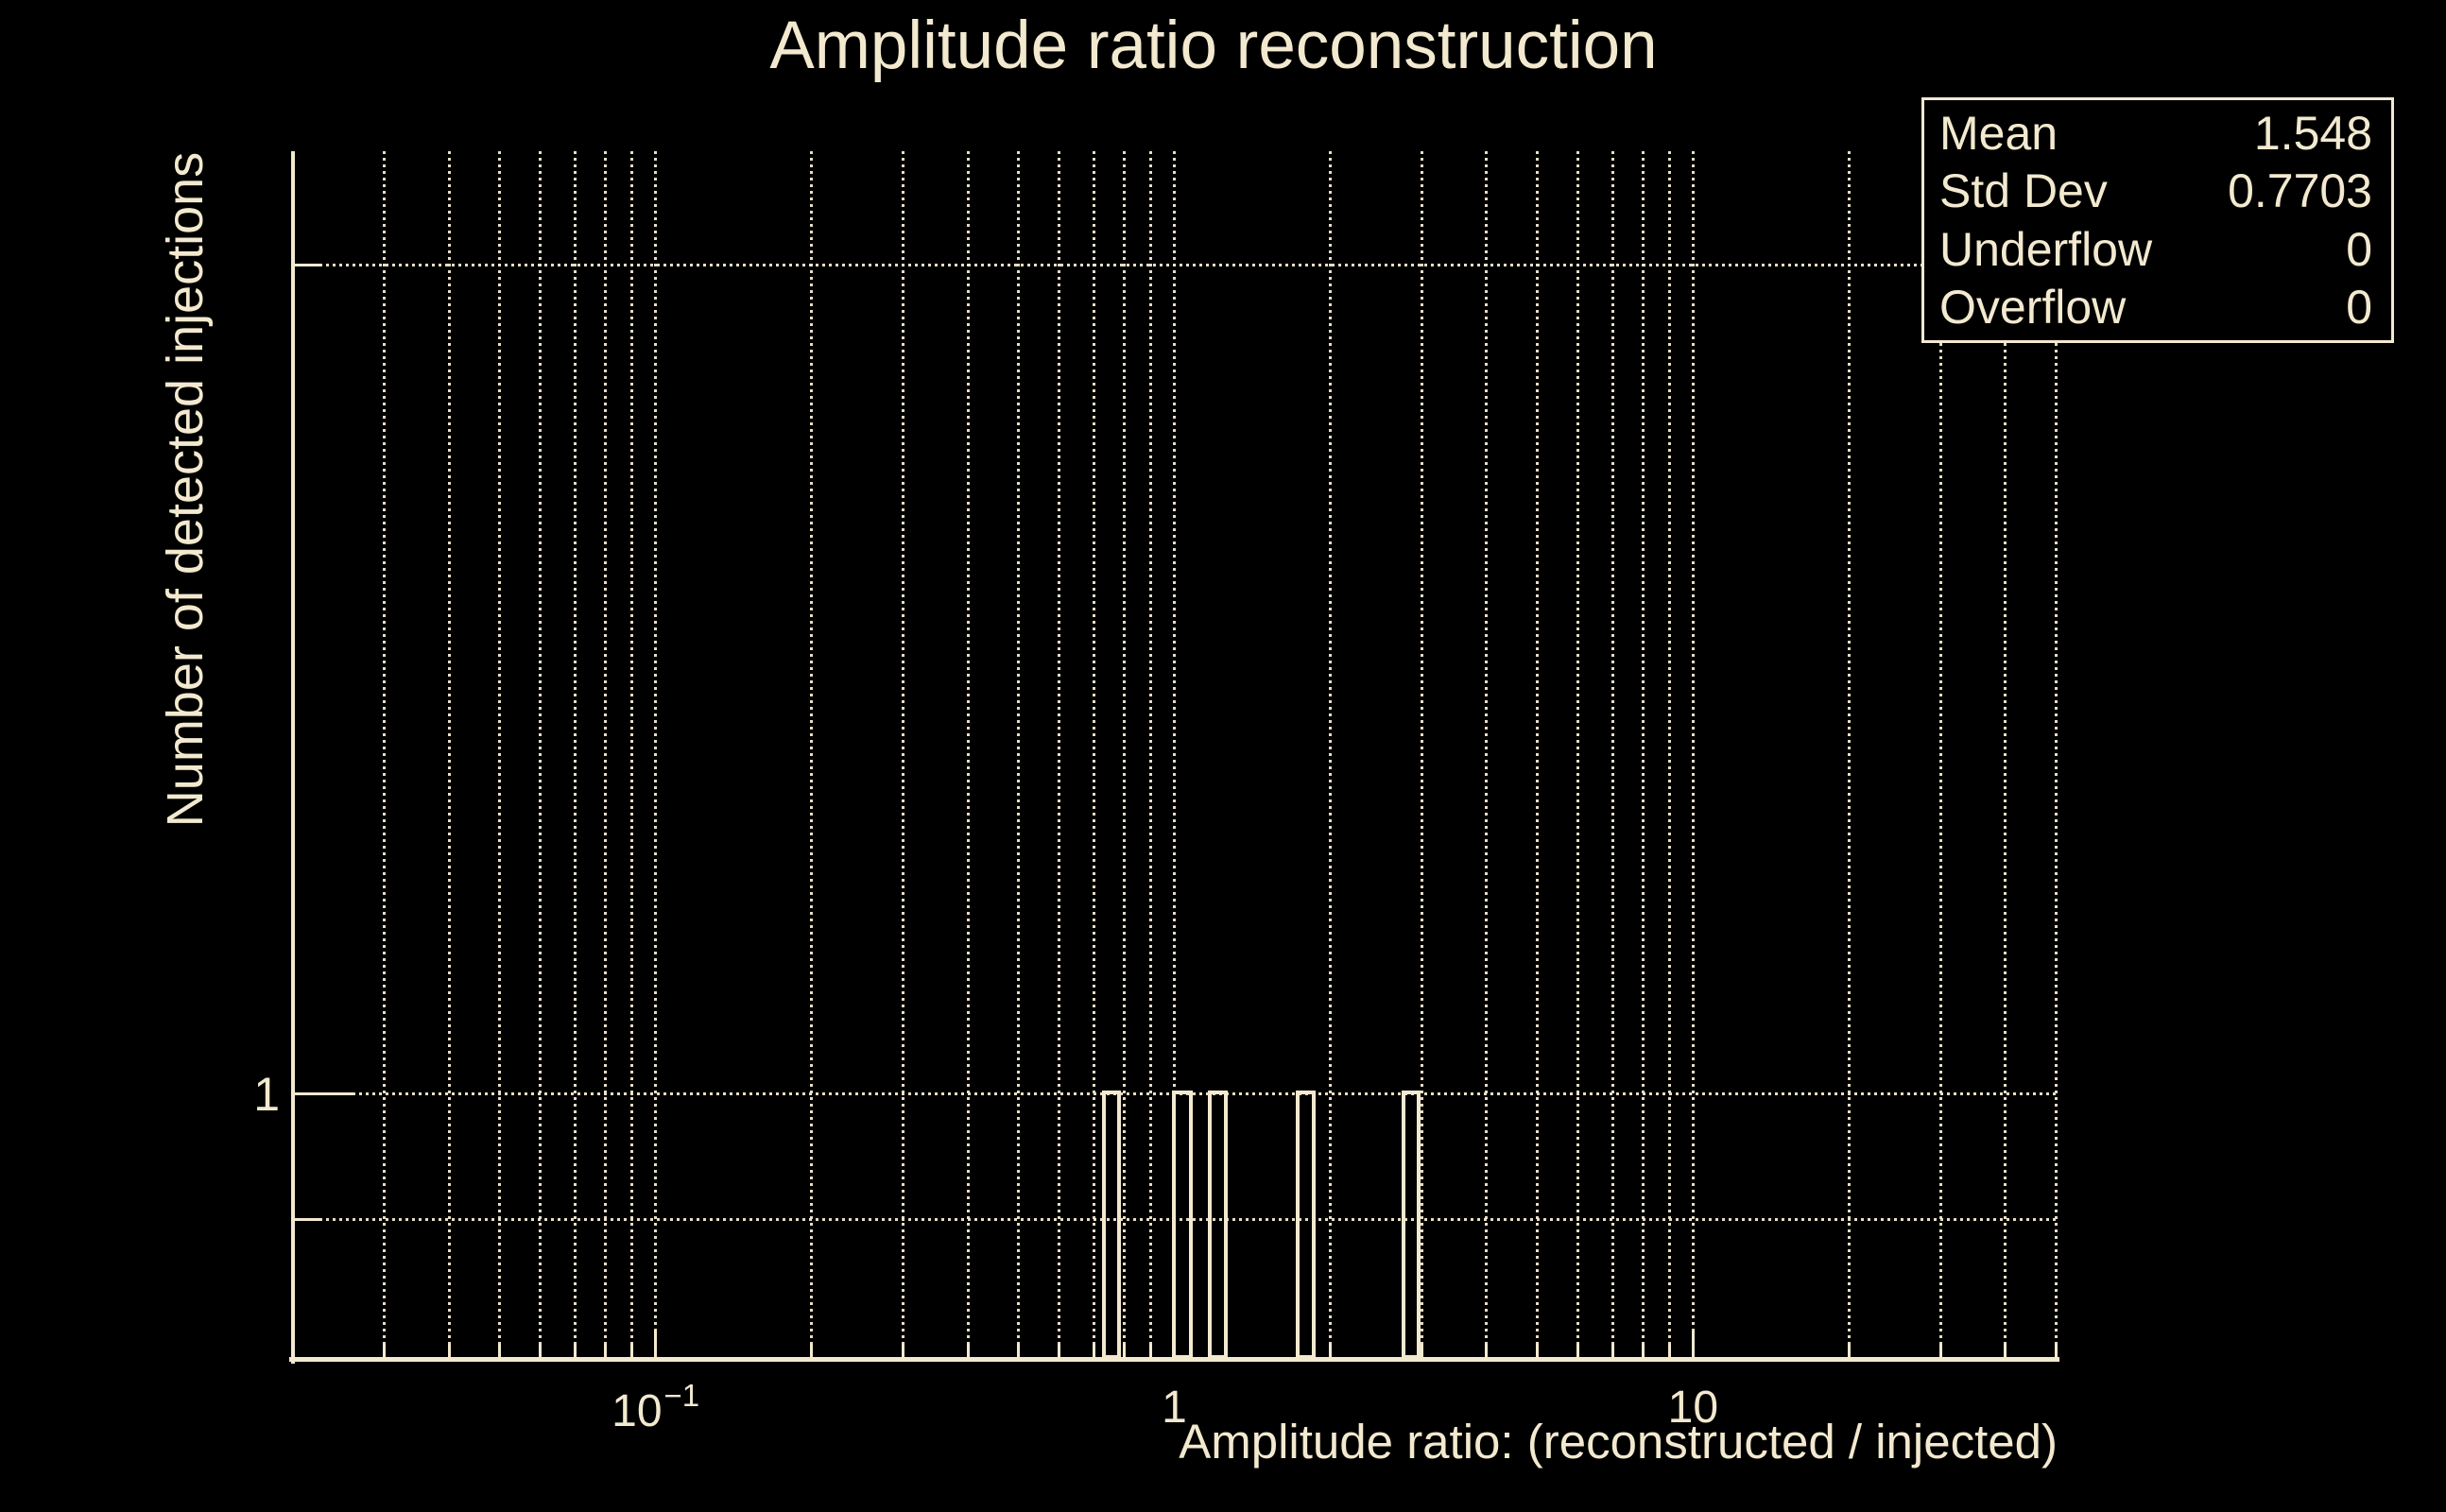 Image resolution: width=2446 pixels, height=1512 pixels. What do you see at coordinates (2046, 249) in the screenshot?
I see `stats-label: Underflow` at bounding box center [2046, 249].